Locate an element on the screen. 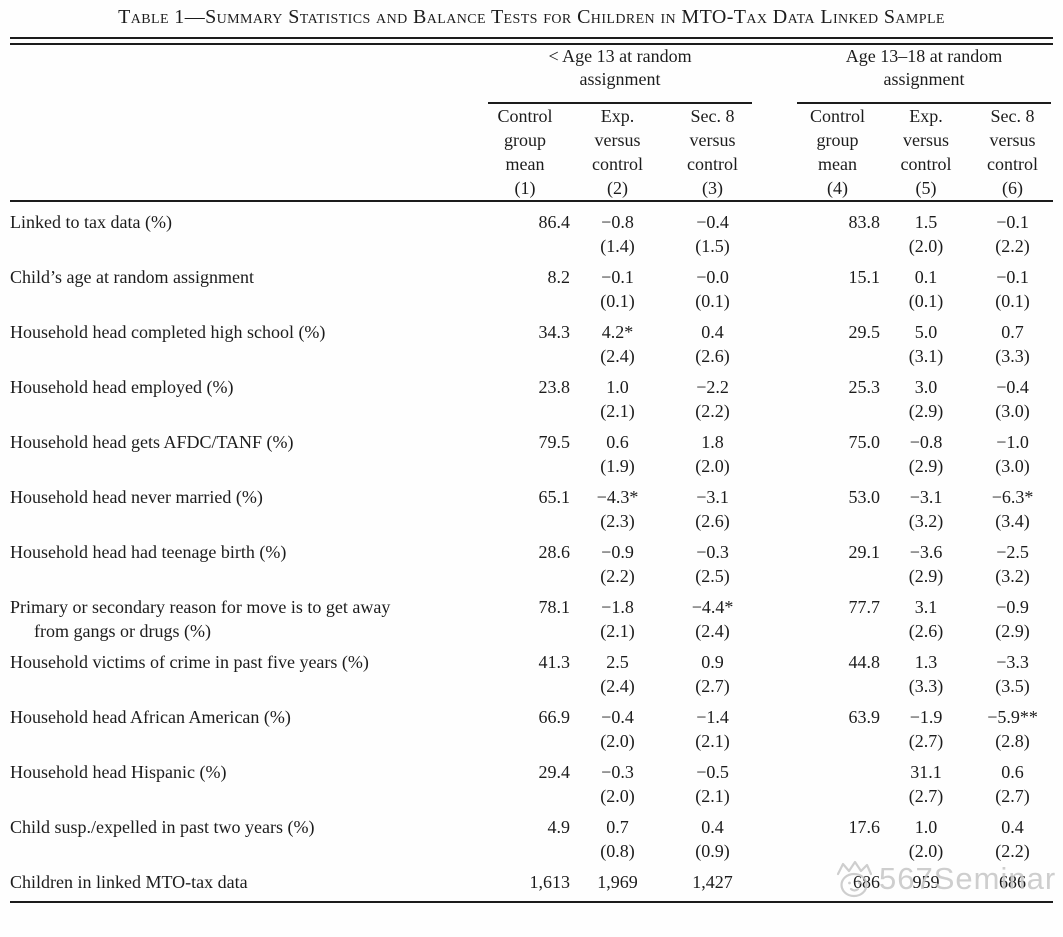 This screenshot has width=1063, height=937. estimate-value: 8.2 is located at coordinates (559, 277).